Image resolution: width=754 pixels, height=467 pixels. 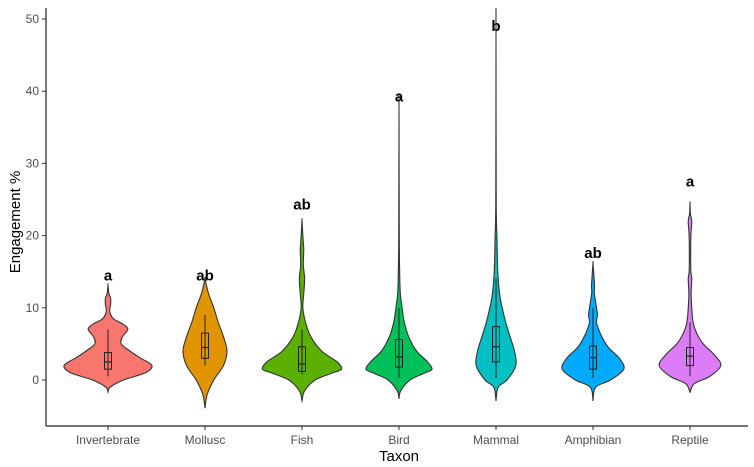 What do you see at coordinates (33, 163) in the screenshot?
I see `y-tick-label: 30` at bounding box center [33, 163].